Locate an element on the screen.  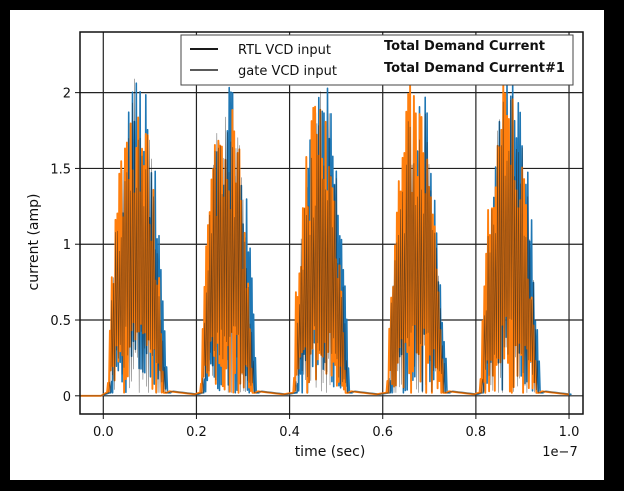
y-tick-label: 2 is located at coordinates (67, 94).